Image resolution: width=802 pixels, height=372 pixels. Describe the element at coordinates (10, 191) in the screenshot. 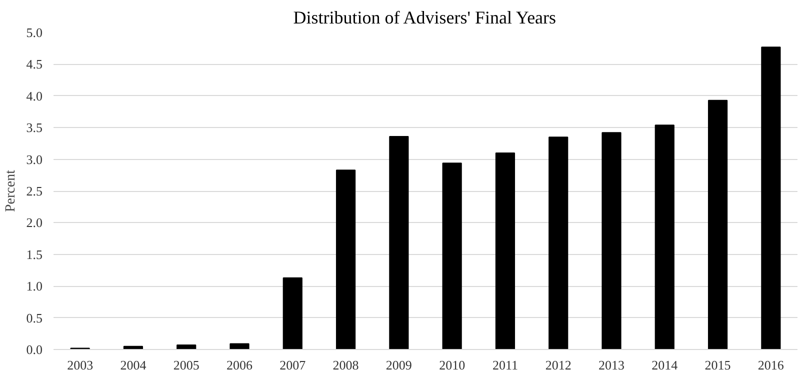

I see `y-axis-title: Percent` at that location.